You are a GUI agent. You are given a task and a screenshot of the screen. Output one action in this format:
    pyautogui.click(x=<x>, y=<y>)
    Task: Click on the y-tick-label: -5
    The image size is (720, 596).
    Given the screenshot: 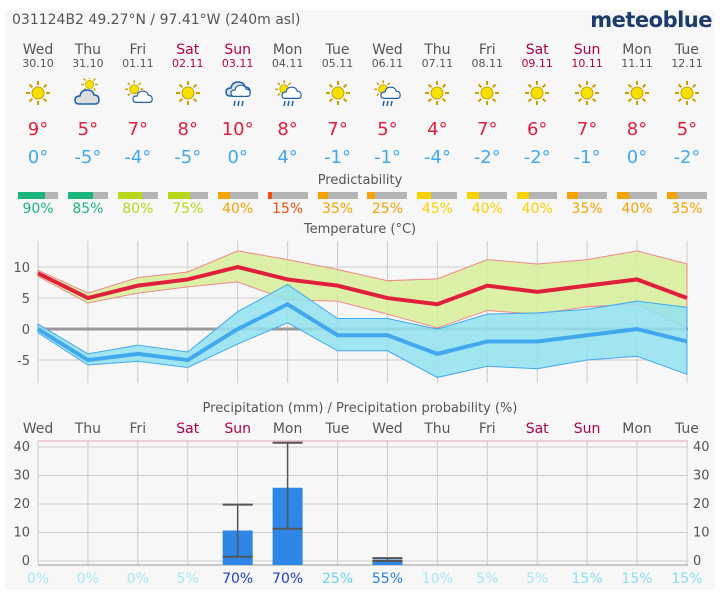 What is the action you would take?
    pyautogui.click(x=23, y=361)
    